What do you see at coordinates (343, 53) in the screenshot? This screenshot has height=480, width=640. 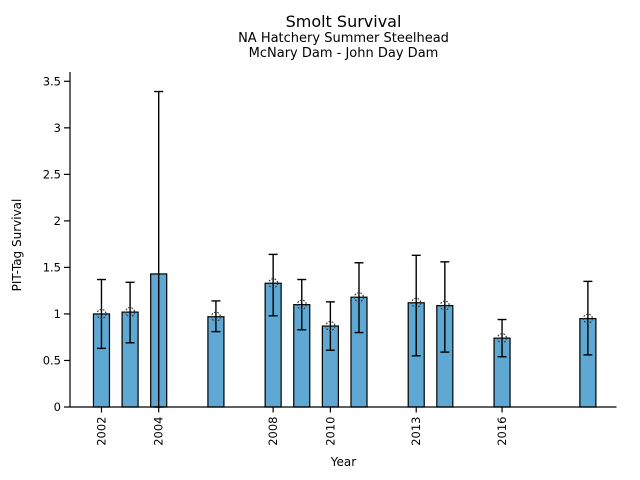 I see `chart-subtitle-line2: McNary Dam - John Day Dam` at bounding box center [343, 53].